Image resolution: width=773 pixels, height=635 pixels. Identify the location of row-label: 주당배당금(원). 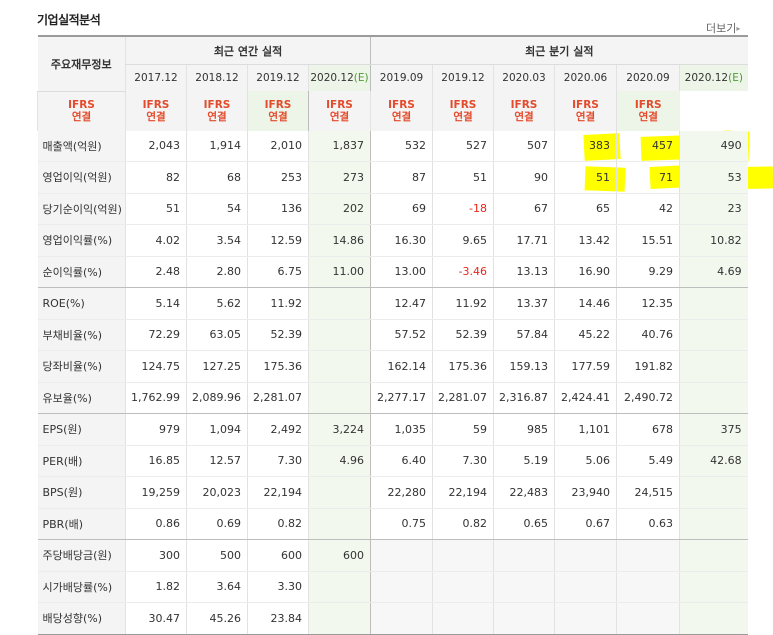
(81, 555).